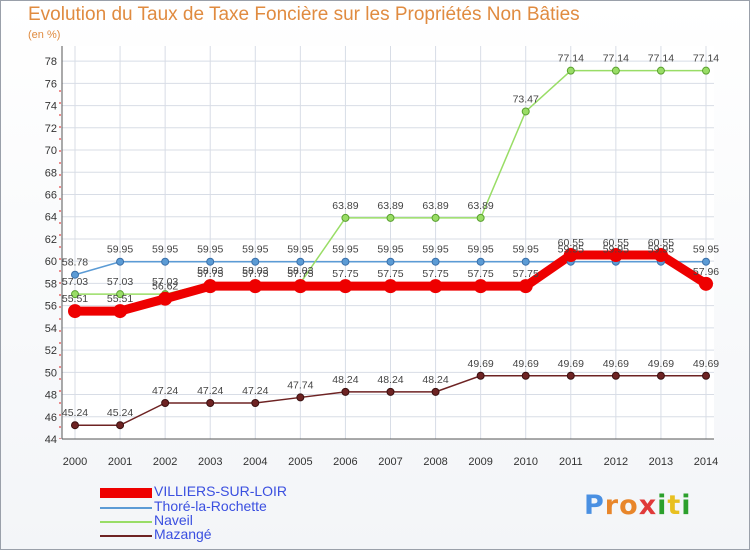 The height and width of the screenshot is (550, 750). What do you see at coordinates (255, 462) in the screenshot?
I see `x-tick-label: 2004` at bounding box center [255, 462].